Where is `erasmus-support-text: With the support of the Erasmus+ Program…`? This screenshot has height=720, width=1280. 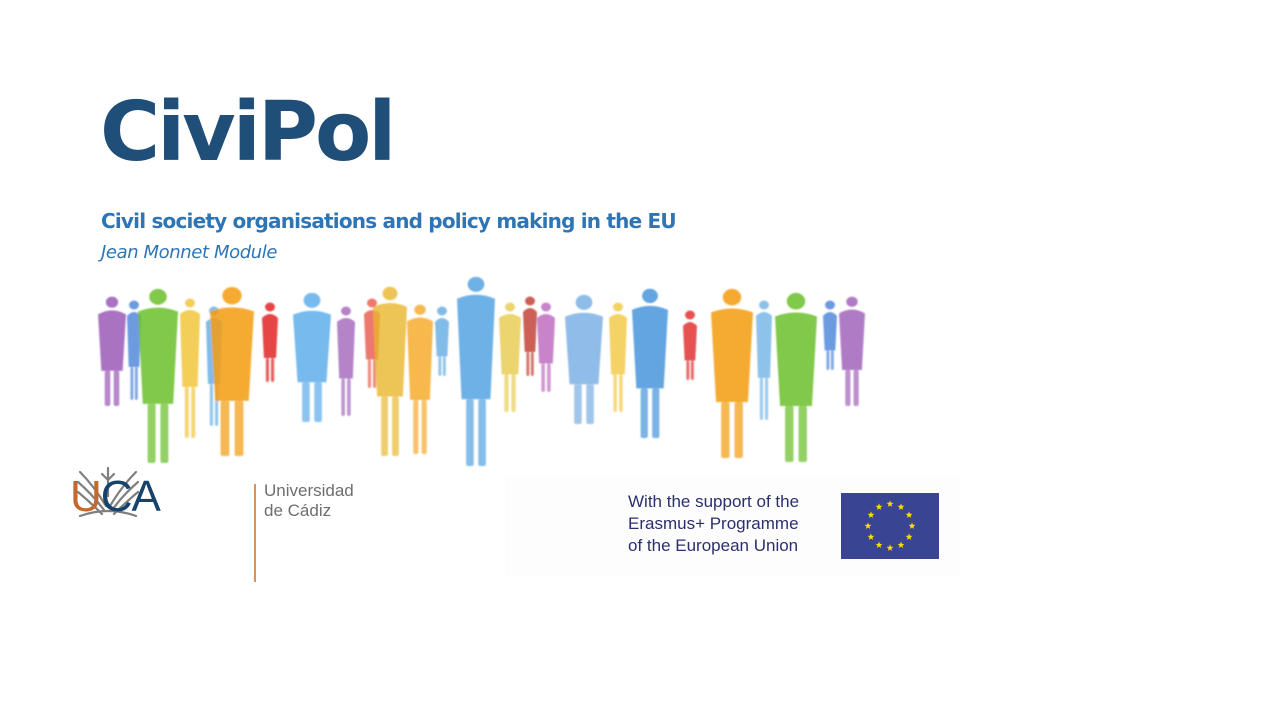 erasmus-support-text: With the support of the Erasmus+ Program… is located at coordinates (713, 524).